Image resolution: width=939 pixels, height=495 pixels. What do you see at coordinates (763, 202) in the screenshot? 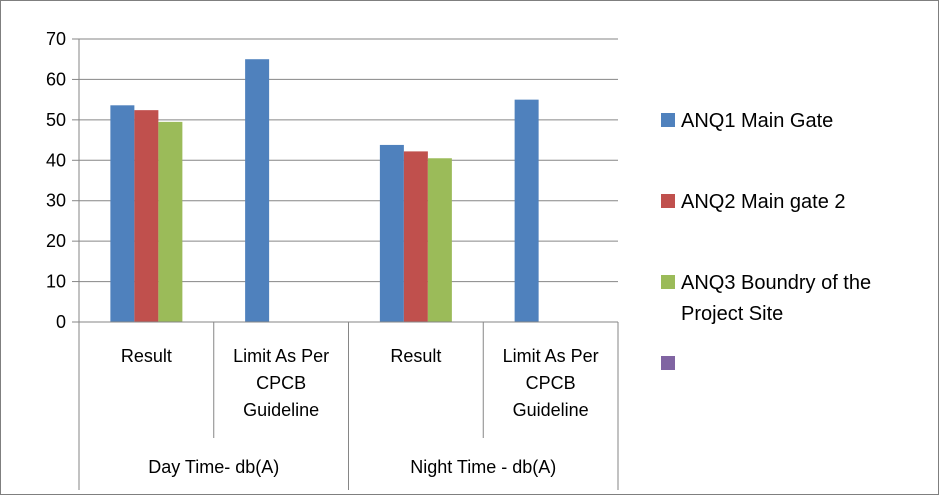
I see `legend-label: ANQ2 Main gate 2` at bounding box center [763, 202].